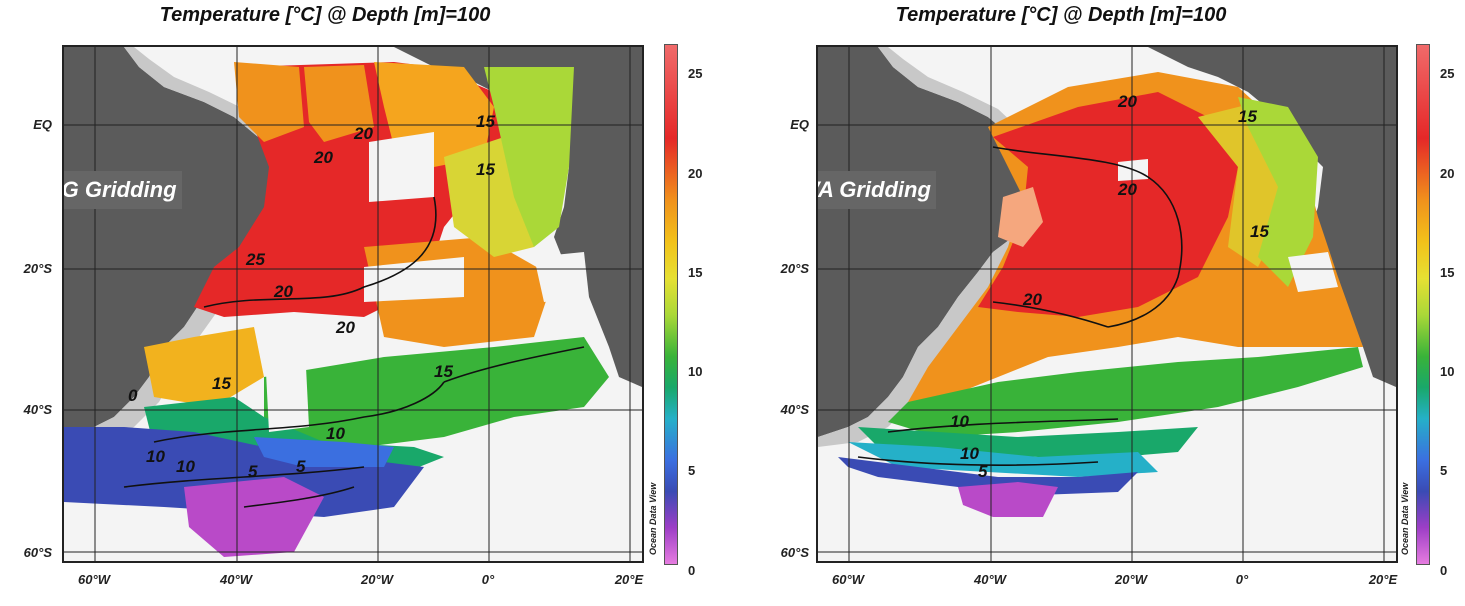 Image resolution: width=1465 pixels, height=606 pixels. What do you see at coordinates (324, 452) in the screenshot?
I see `temperature-field-blue-lt` at bounding box center [324, 452].